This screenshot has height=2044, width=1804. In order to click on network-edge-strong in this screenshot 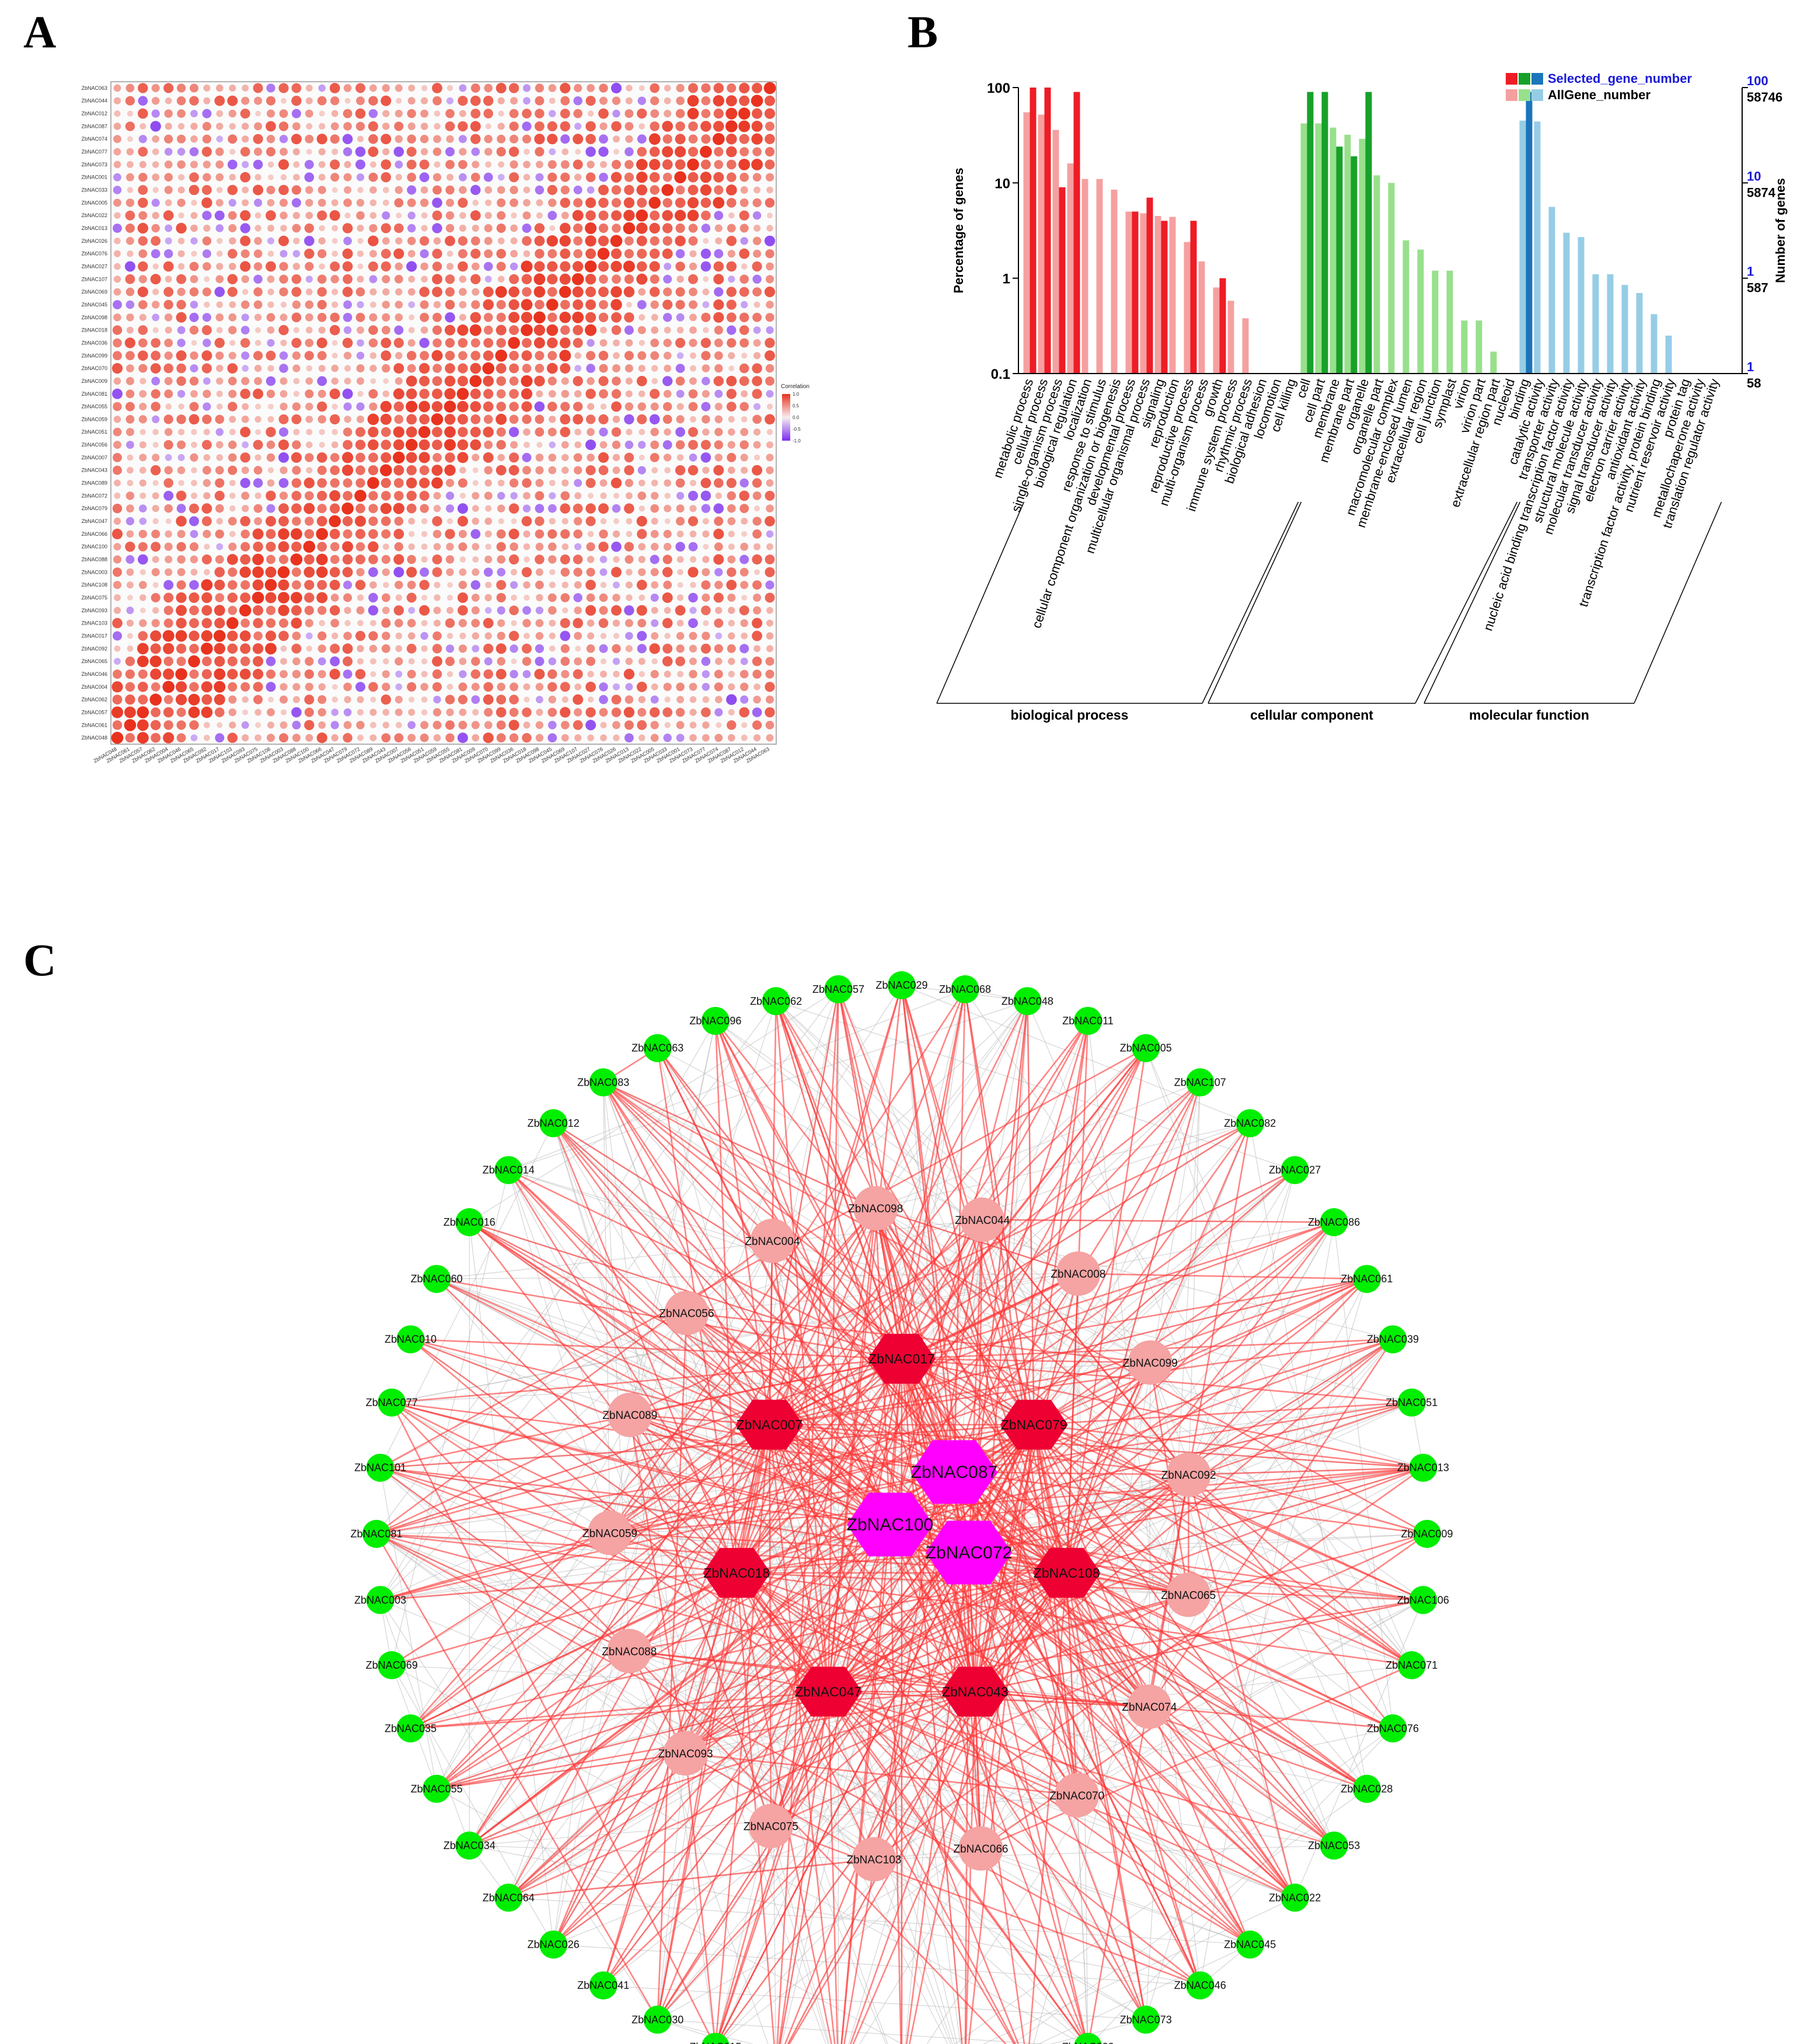, I will do `click(1158, 1221)`.